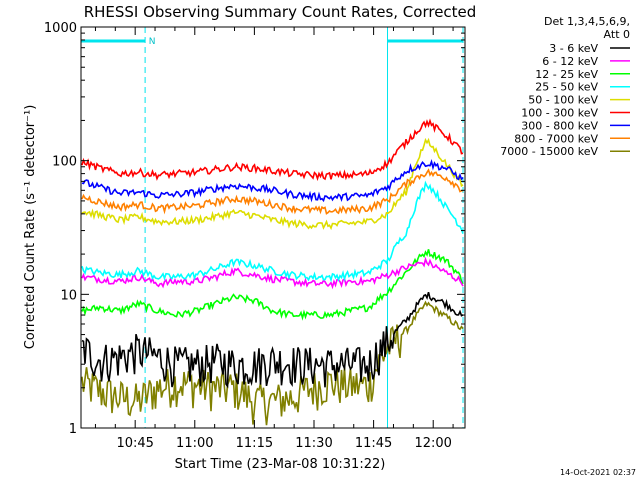 The width and height of the screenshot is (640, 480). I want to click on legend-header-line-2: Att 0, so click(617, 34).